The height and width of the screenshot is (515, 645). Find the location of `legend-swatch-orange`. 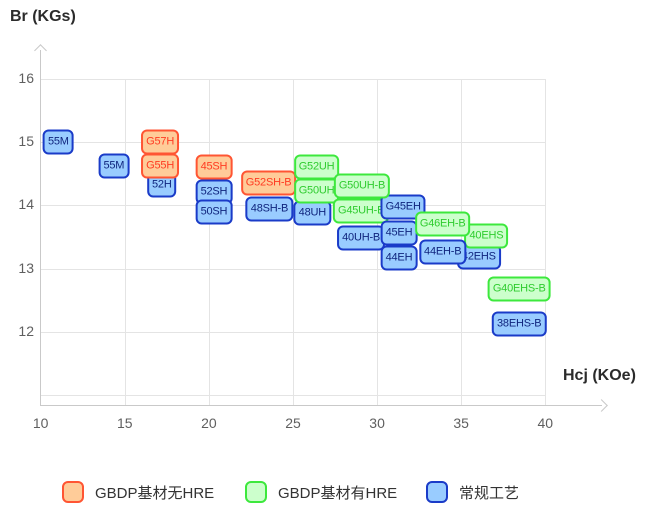

legend-swatch-orange is located at coordinates (73, 492).